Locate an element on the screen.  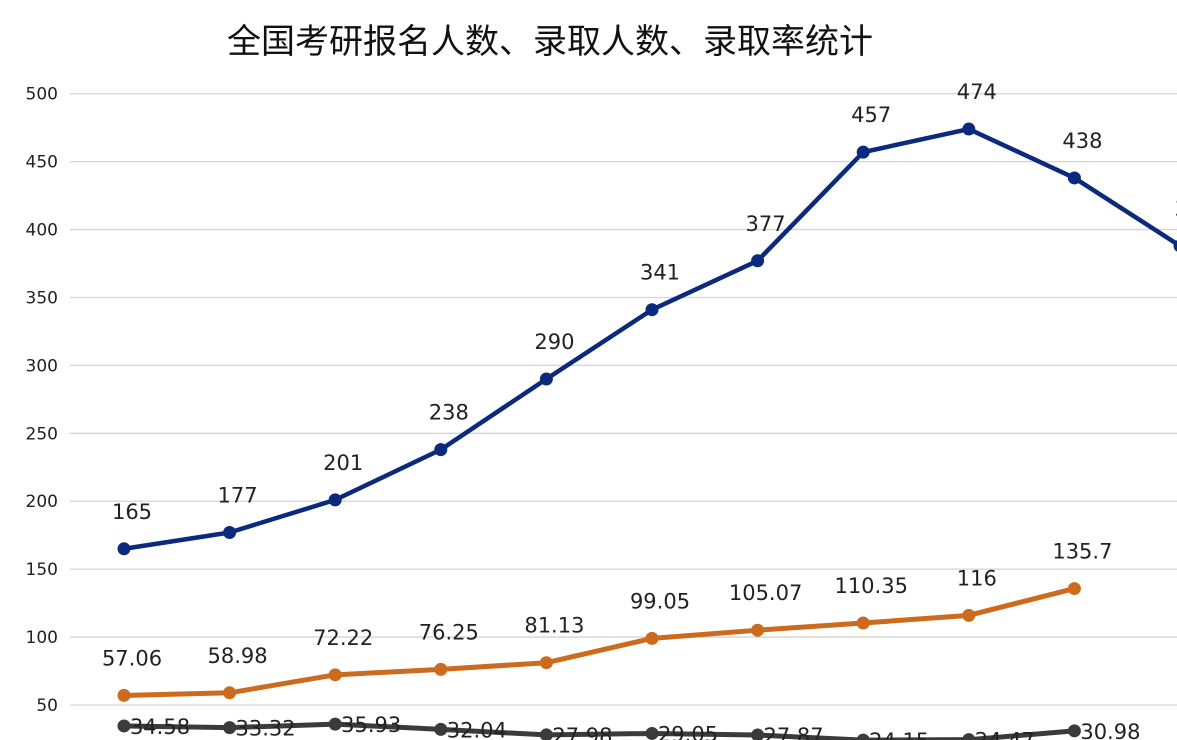
y-axis-ticks: 50 100 150 200 250 300 350 400 450 500 is located at coordinates (42, 400).